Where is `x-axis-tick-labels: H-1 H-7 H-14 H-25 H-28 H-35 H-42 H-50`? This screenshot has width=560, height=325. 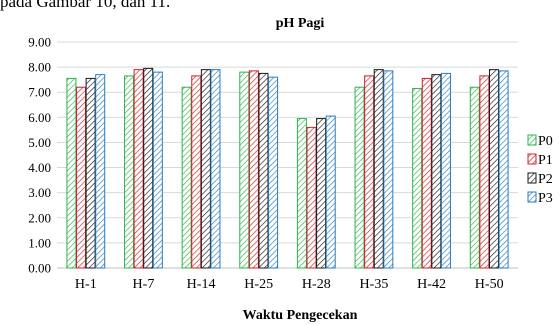 x-axis-tick-labels: H-1 H-7 H-14 H-25 H-28 H-35 H-42 H-50 is located at coordinates (289, 284).